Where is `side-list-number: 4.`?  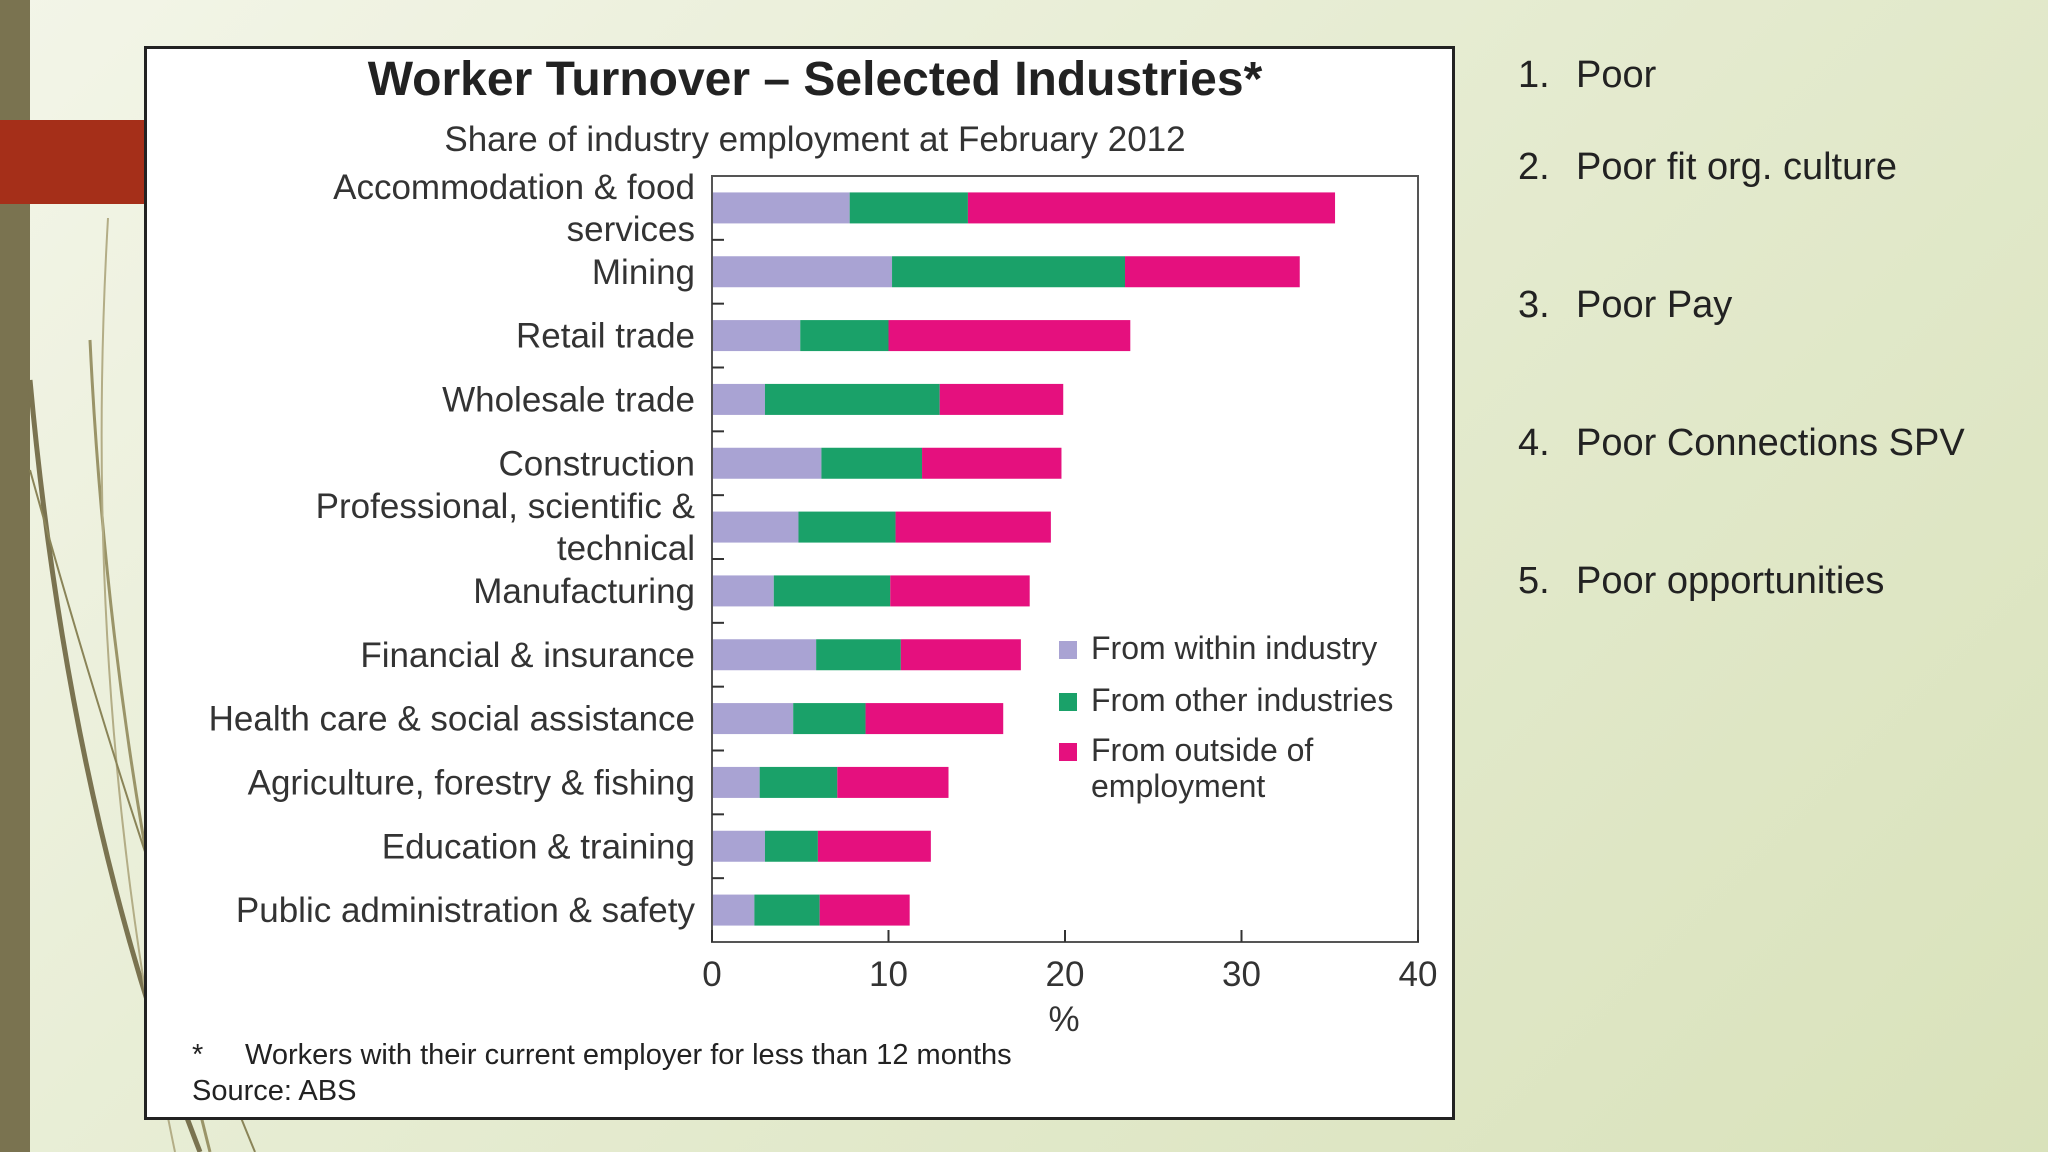 side-list-number: 4. is located at coordinates (1534, 443).